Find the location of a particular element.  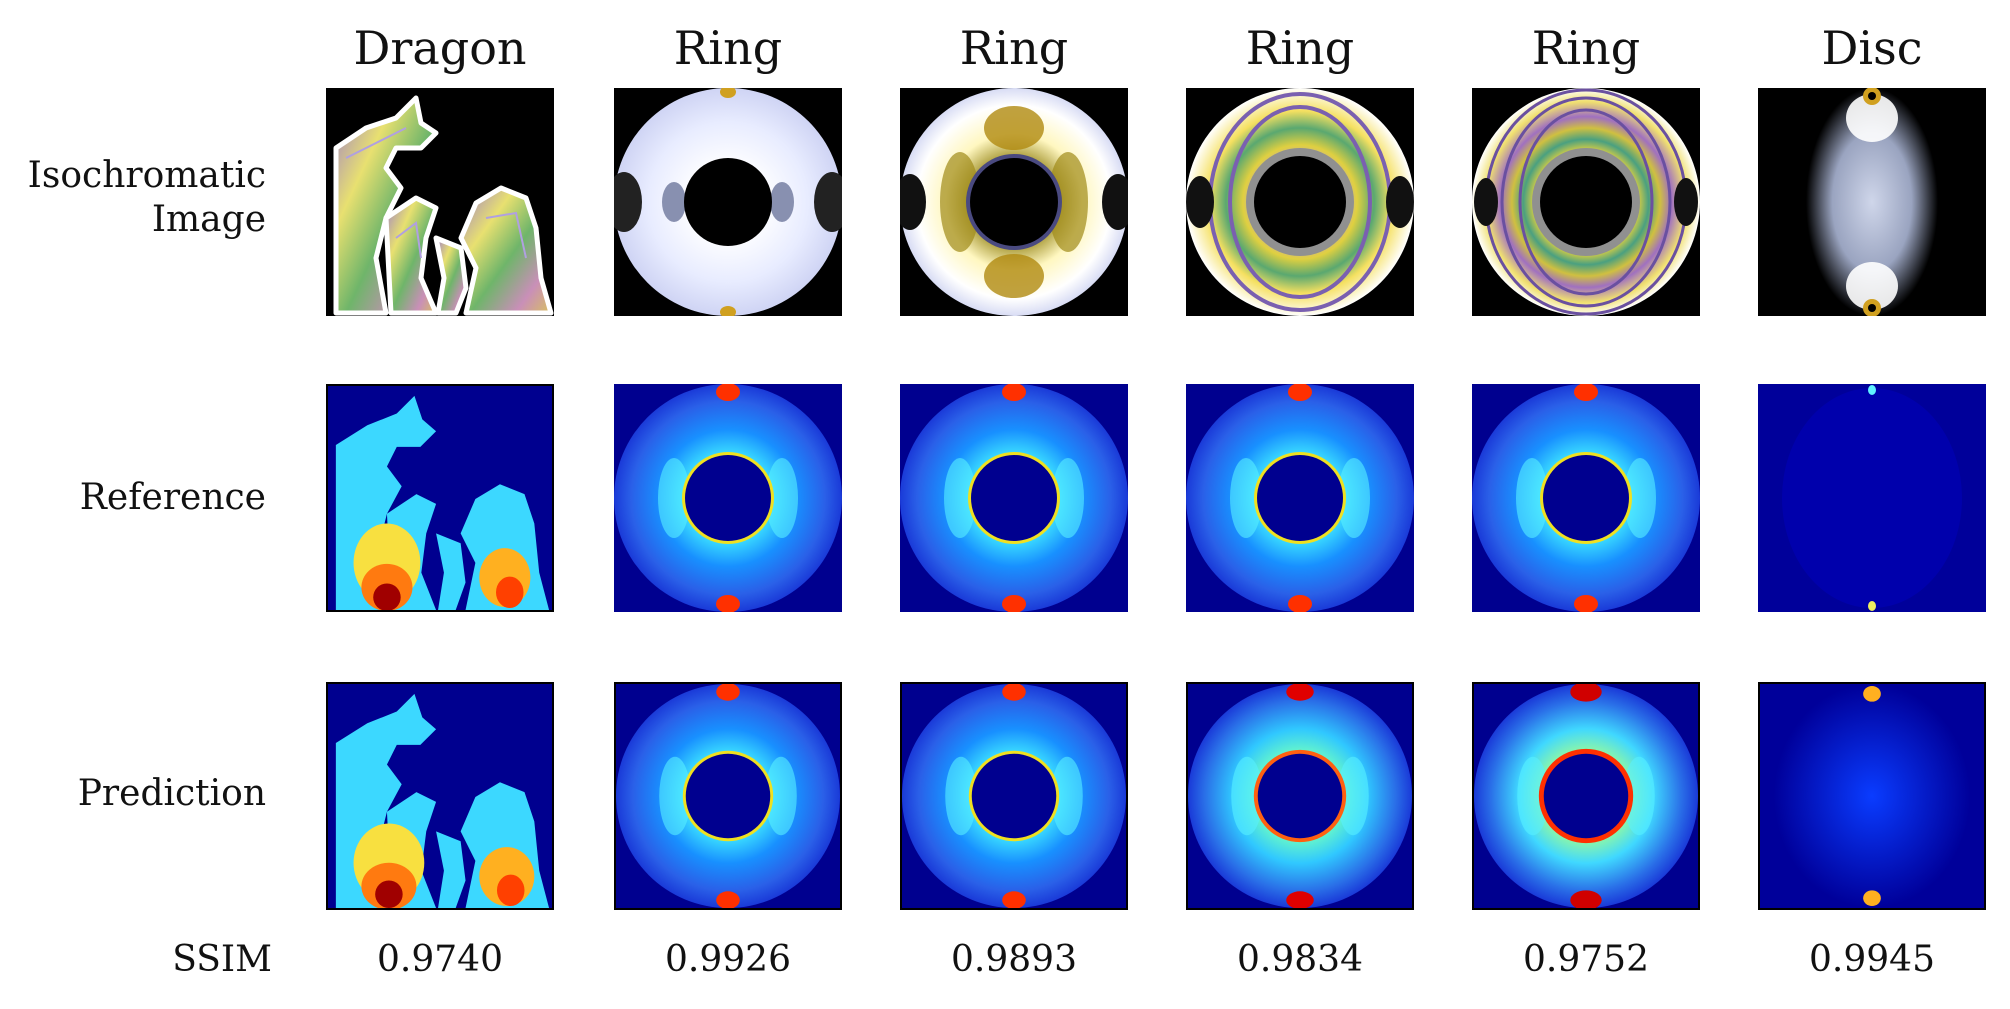

isochromatic-dragon is located at coordinates (440, 202).